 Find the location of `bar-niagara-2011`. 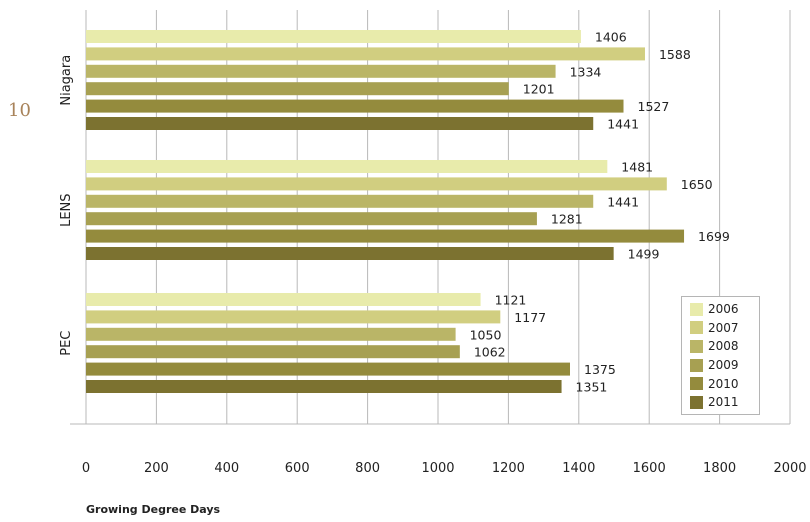

bar-niagara-2011 is located at coordinates (340, 123).